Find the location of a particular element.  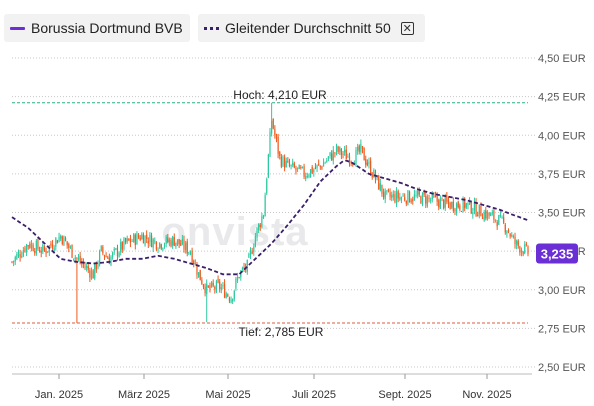

x-tick-label: Jan. 2025 is located at coordinates (59, 395).